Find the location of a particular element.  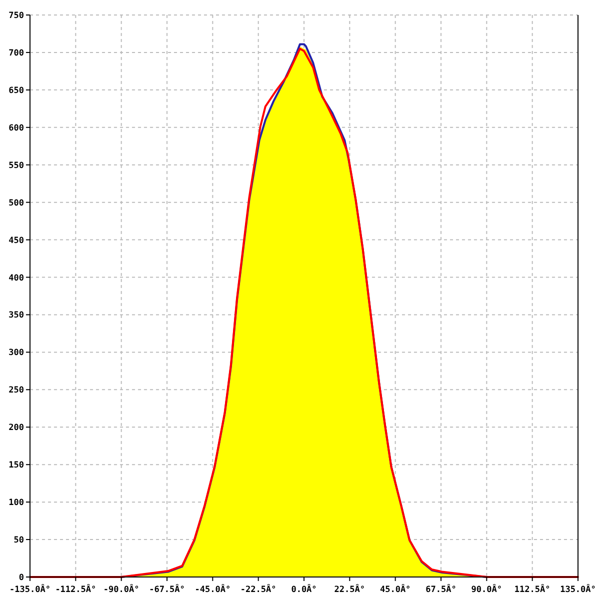

x-tick-label: -67.5Â° is located at coordinates (167, 589).